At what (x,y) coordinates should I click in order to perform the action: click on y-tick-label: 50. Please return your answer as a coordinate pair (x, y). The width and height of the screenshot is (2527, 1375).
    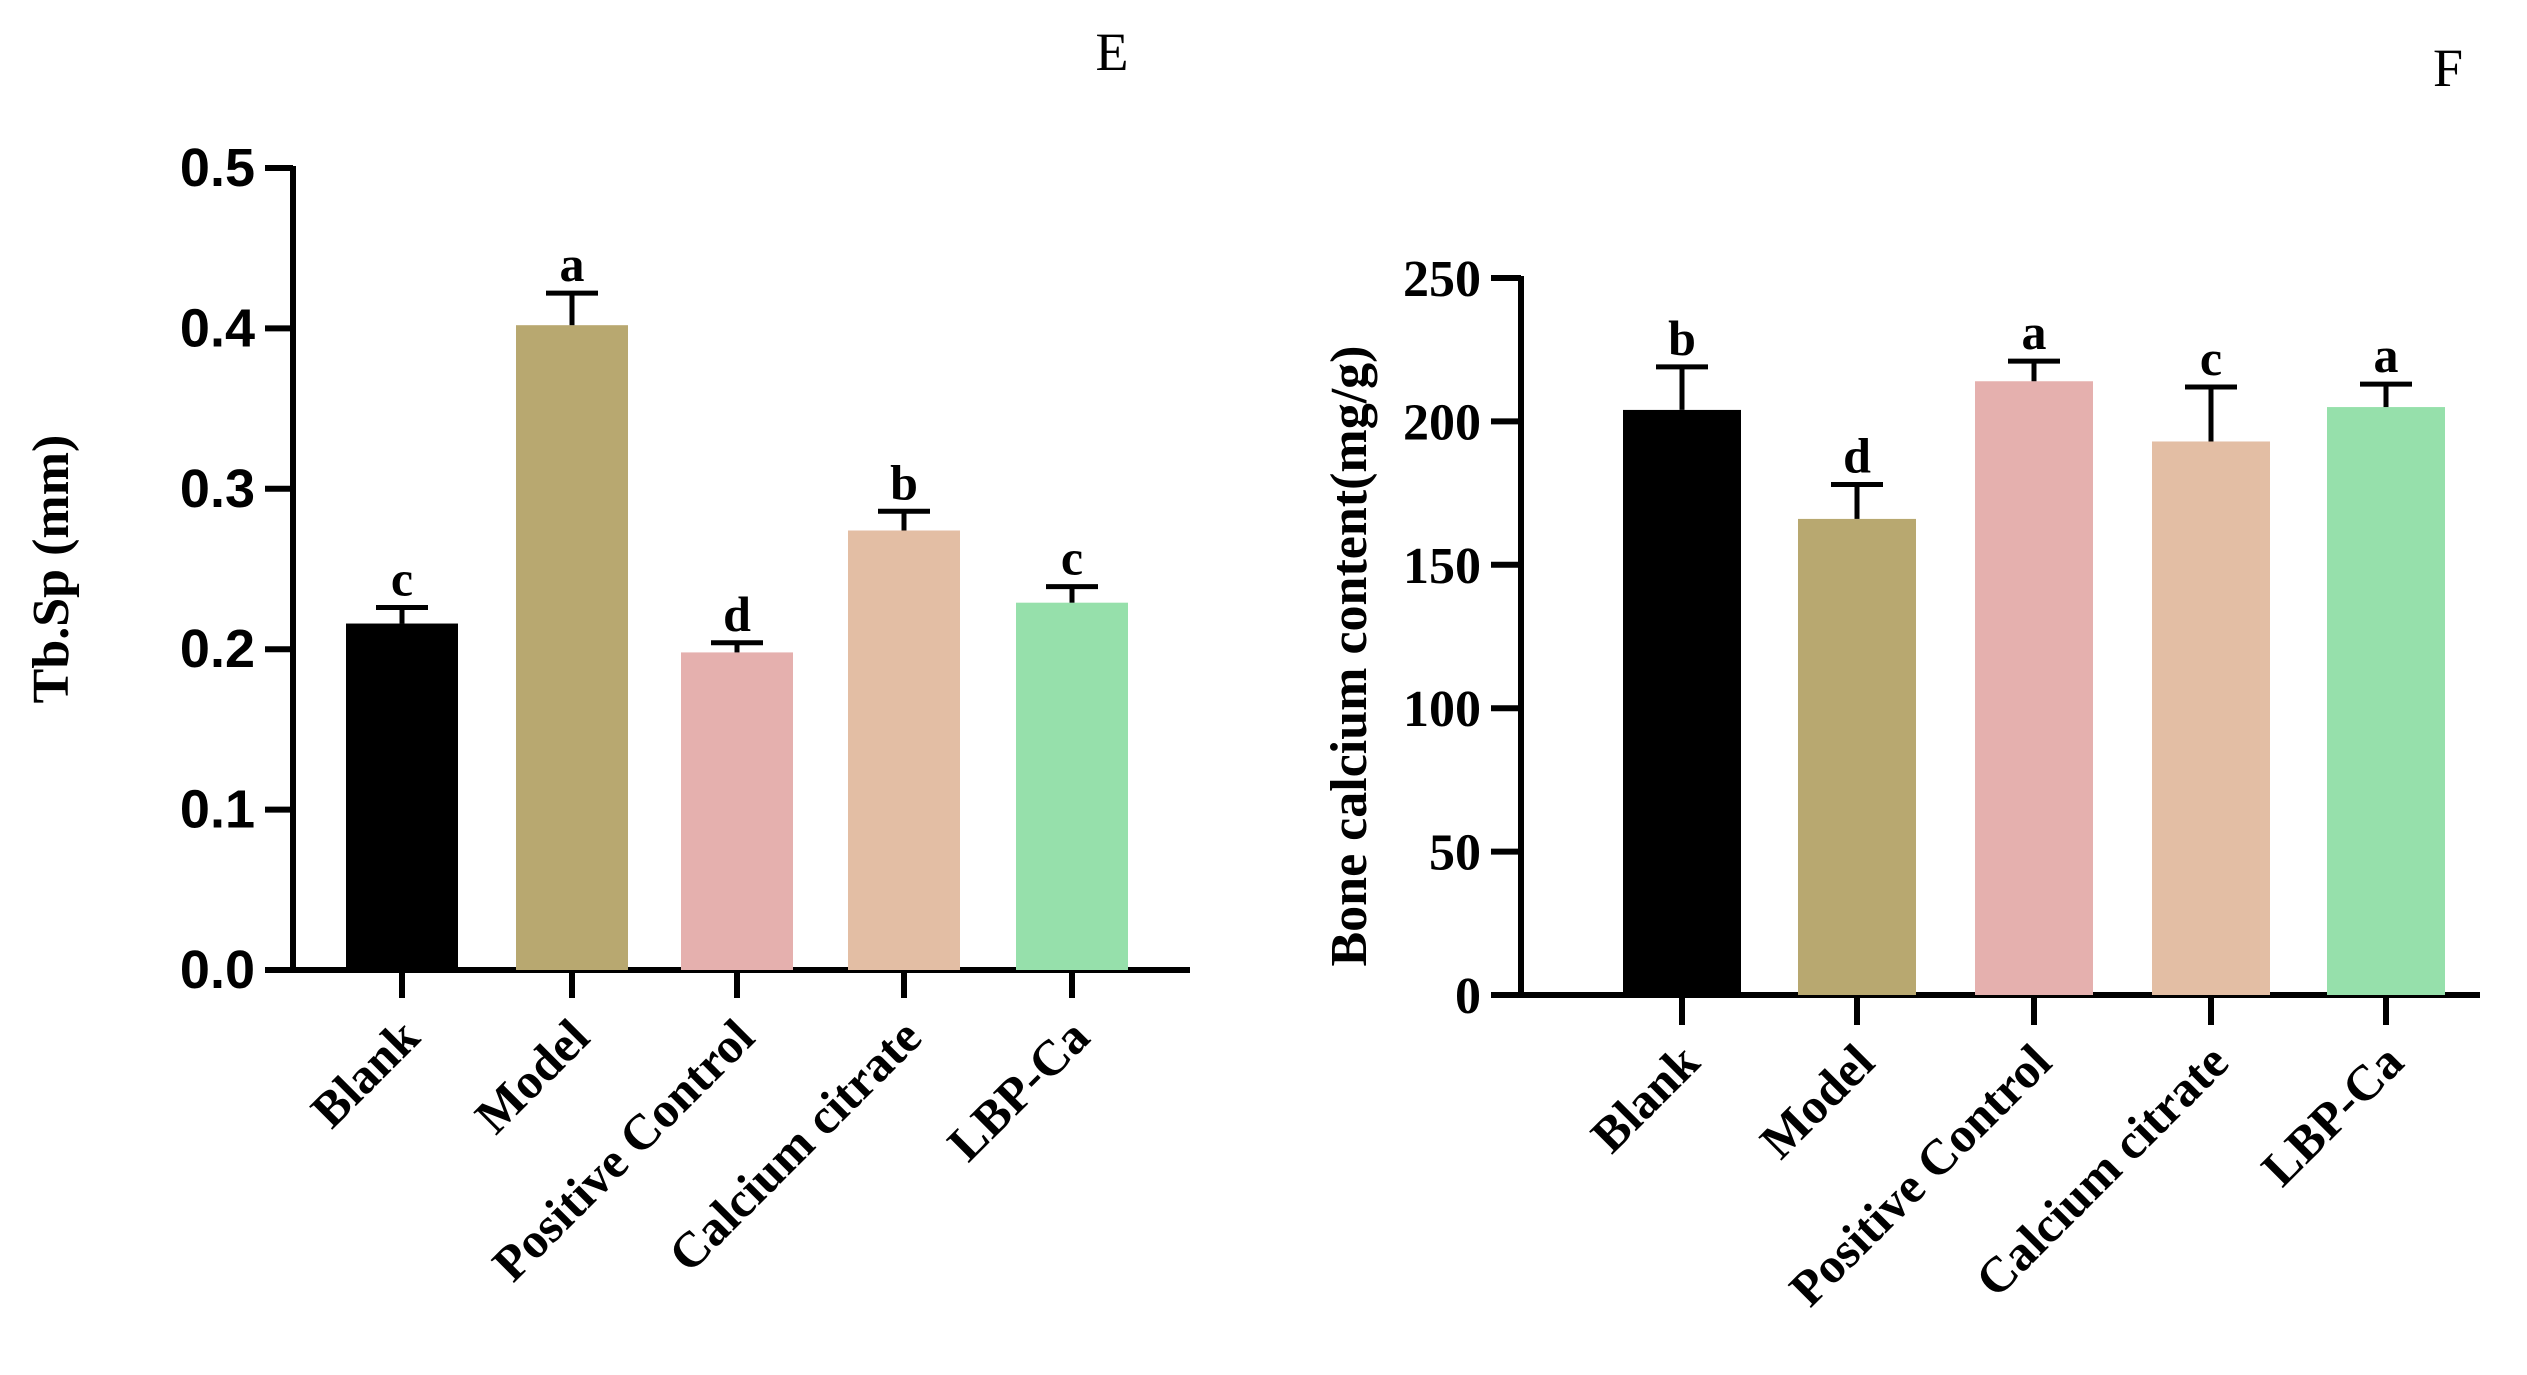
    Looking at the image, I should click on (1455, 853).